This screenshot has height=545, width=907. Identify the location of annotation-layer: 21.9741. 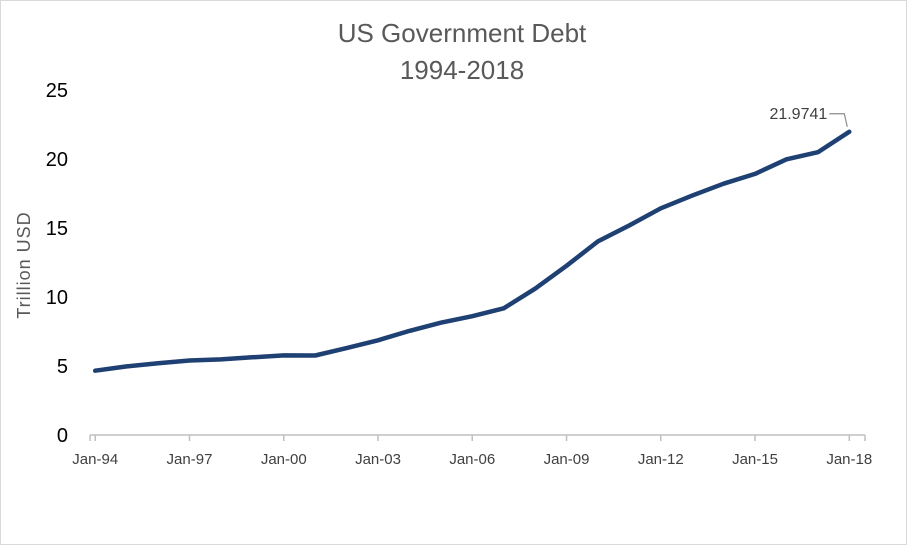
(808, 116).